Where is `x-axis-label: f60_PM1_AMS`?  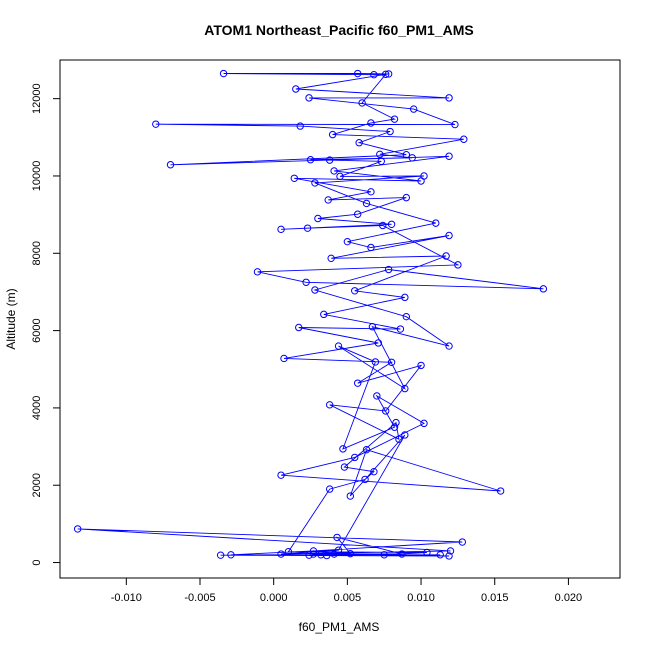
x-axis-label: f60_PM1_AMS is located at coordinates (339, 627).